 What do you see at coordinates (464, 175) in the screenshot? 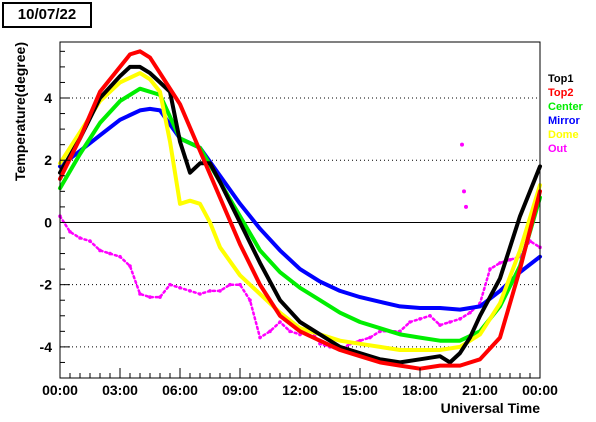
I see `out-spike-points` at bounding box center [464, 175].